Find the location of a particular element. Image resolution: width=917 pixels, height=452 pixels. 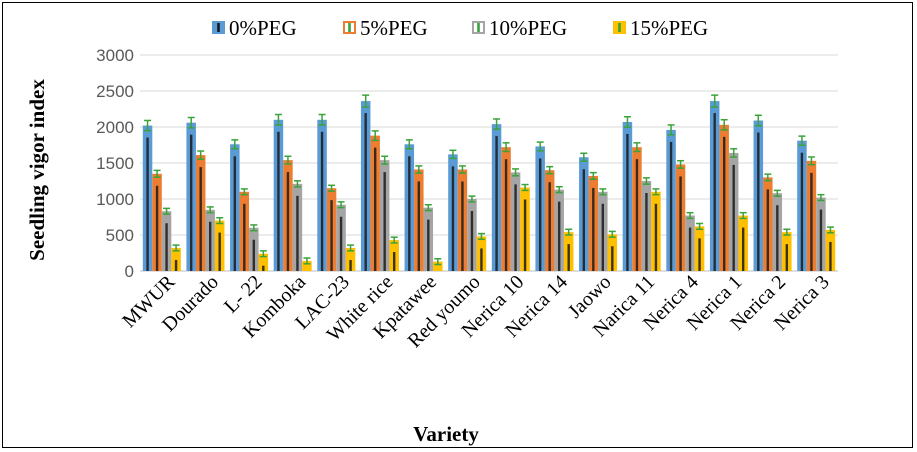

y-tick-label: 2000 is located at coordinates (115, 127).